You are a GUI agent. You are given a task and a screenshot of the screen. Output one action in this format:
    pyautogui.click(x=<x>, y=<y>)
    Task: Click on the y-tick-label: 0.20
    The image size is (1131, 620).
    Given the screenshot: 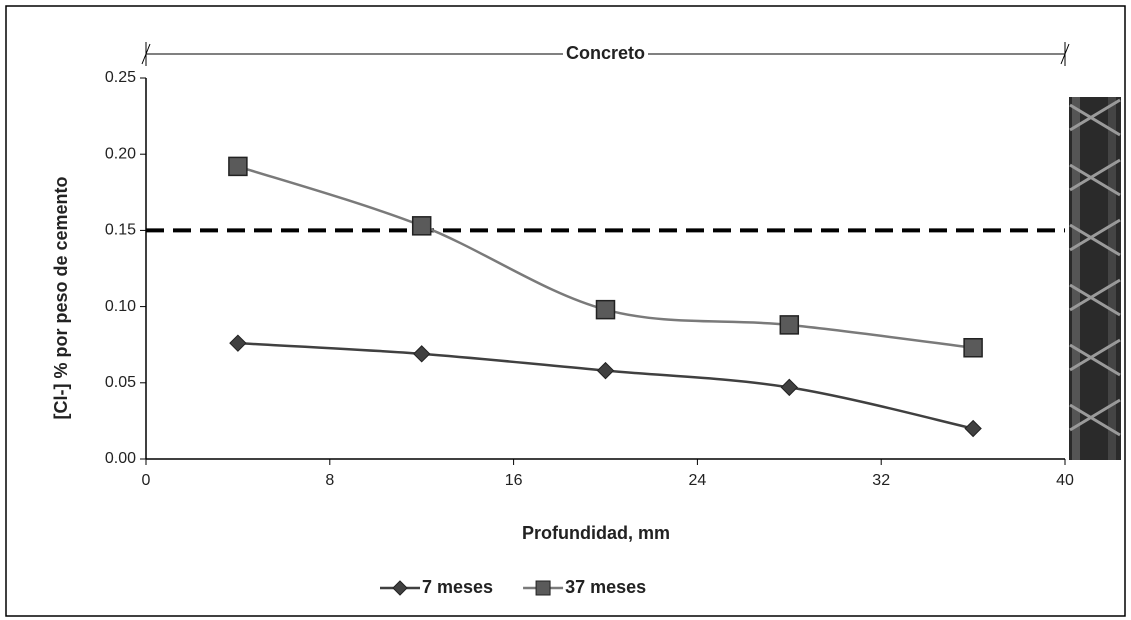 What is the action you would take?
    pyautogui.click(x=120, y=153)
    